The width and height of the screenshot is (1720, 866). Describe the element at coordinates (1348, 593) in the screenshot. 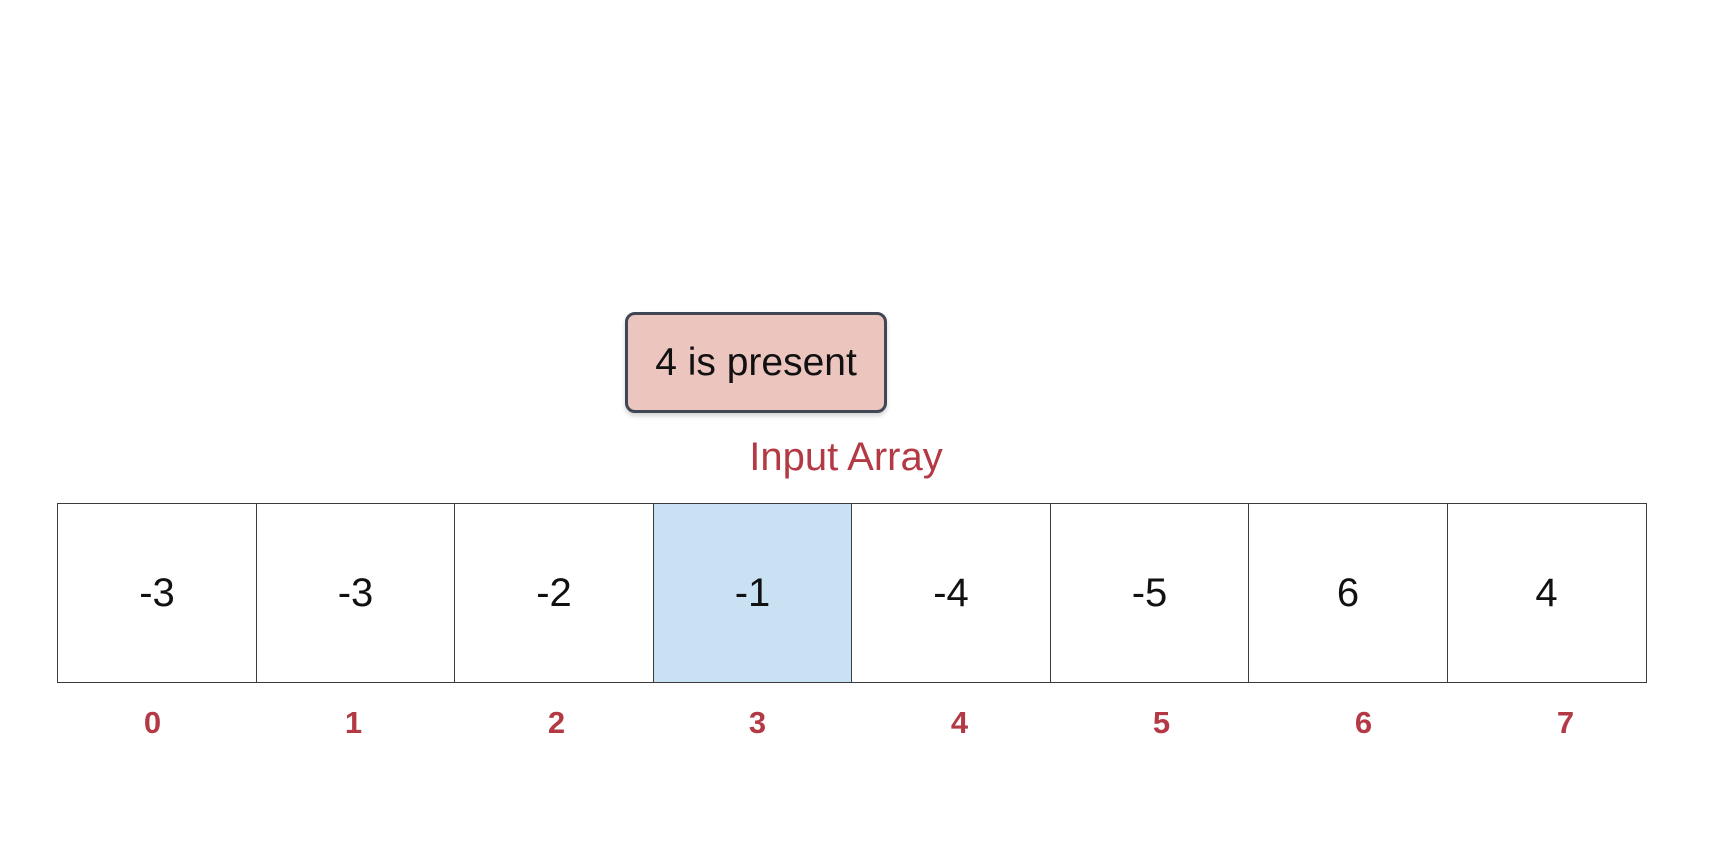

I see `array-cell: 6` at that location.